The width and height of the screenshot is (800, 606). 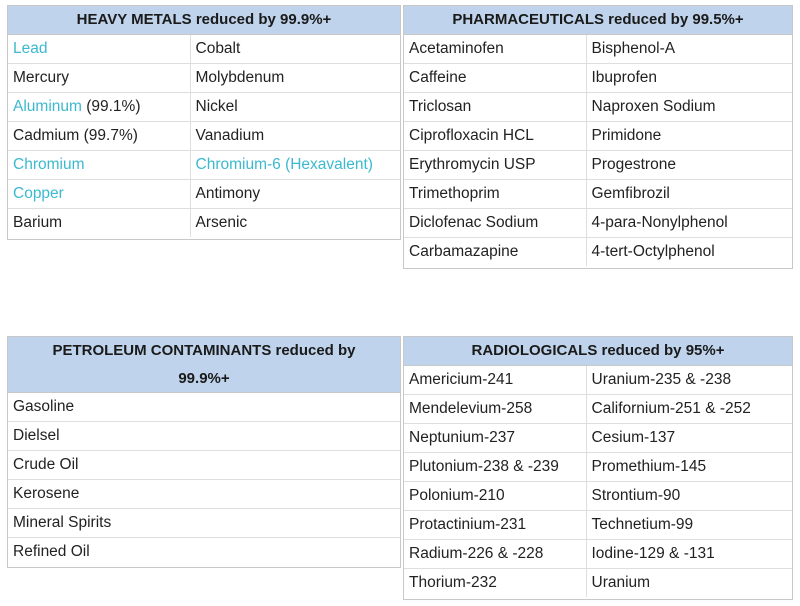 I want to click on petroleum-cell: Crude Oil, so click(x=204, y=465).